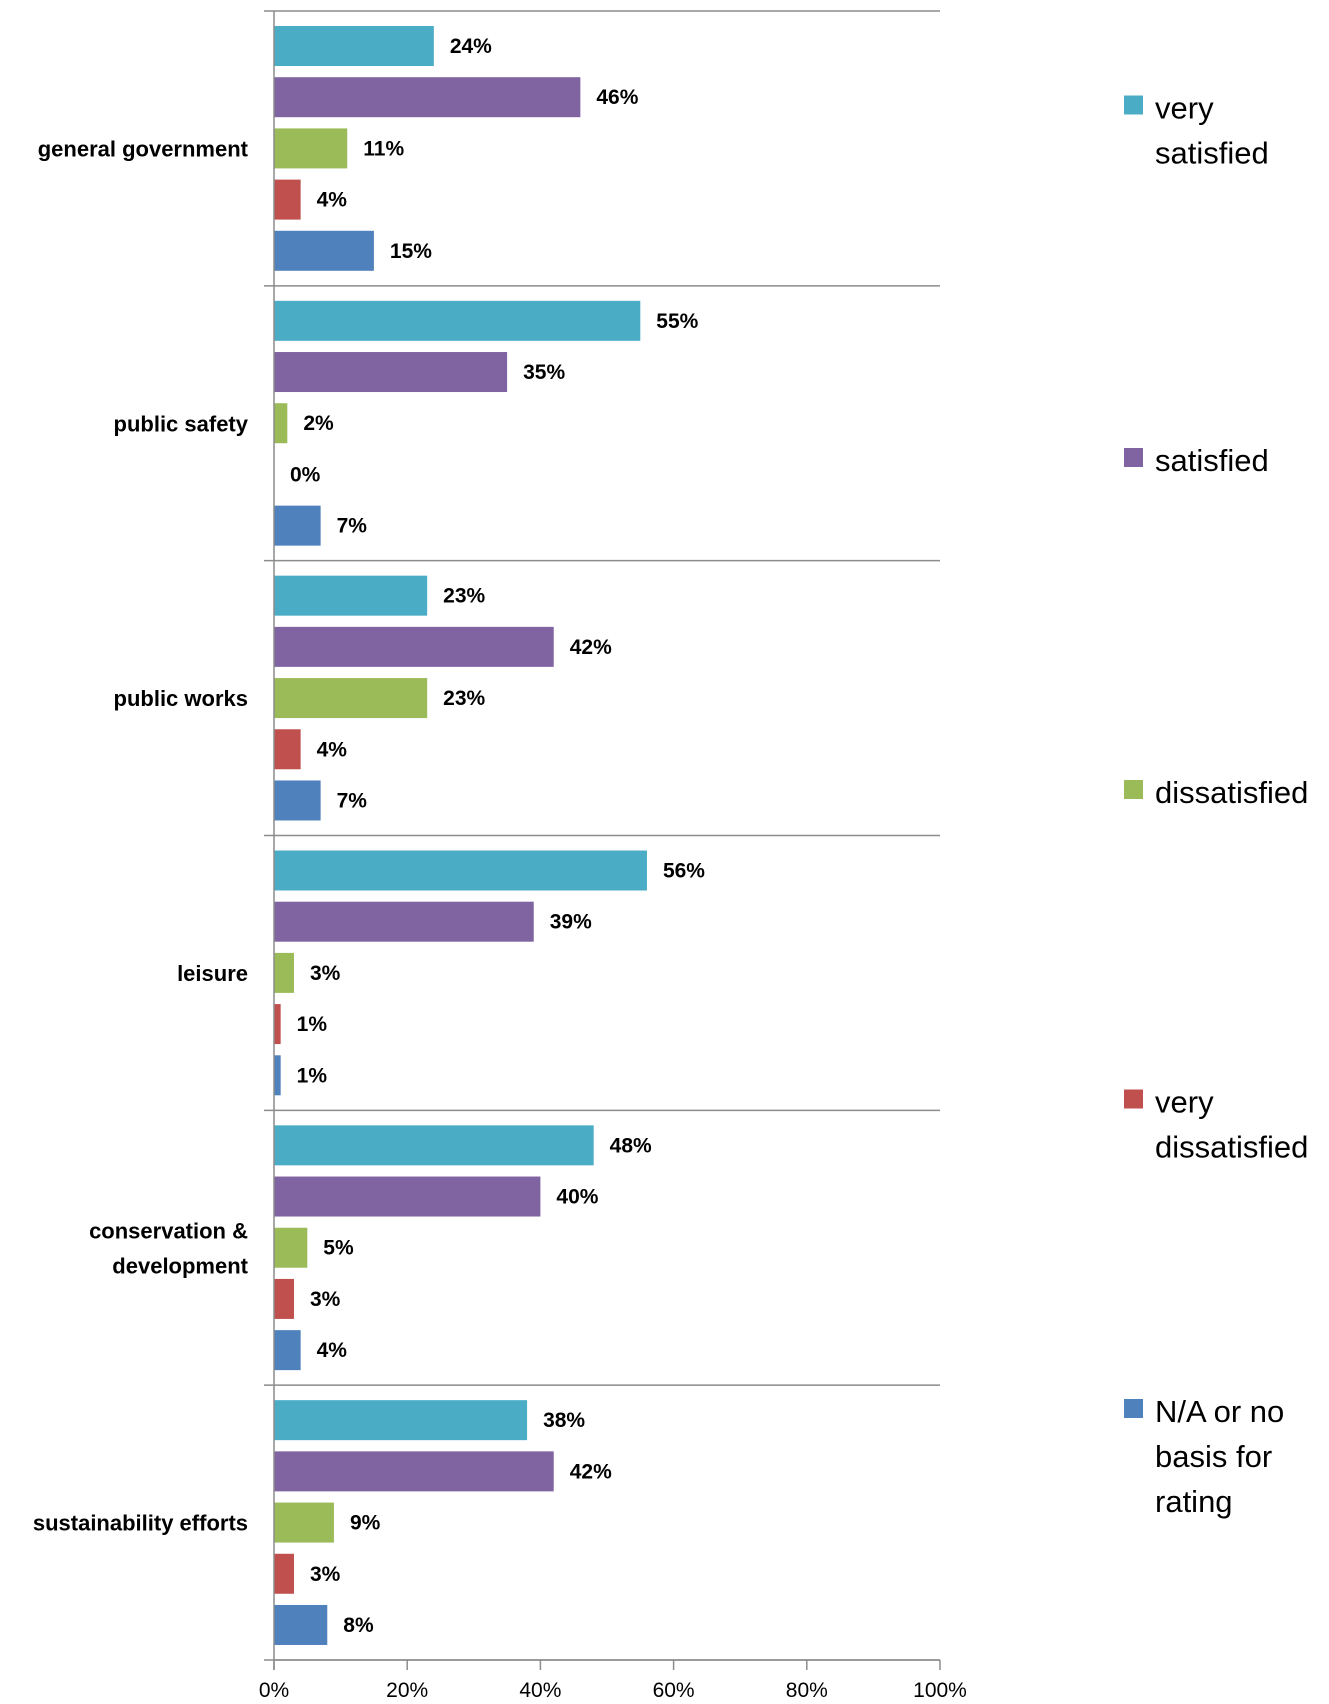 This screenshot has height=1704, width=1329. What do you see at coordinates (1194, 1501) in the screenshot?
I see `legend-label: rating` at bounding box center [1194, 1501].